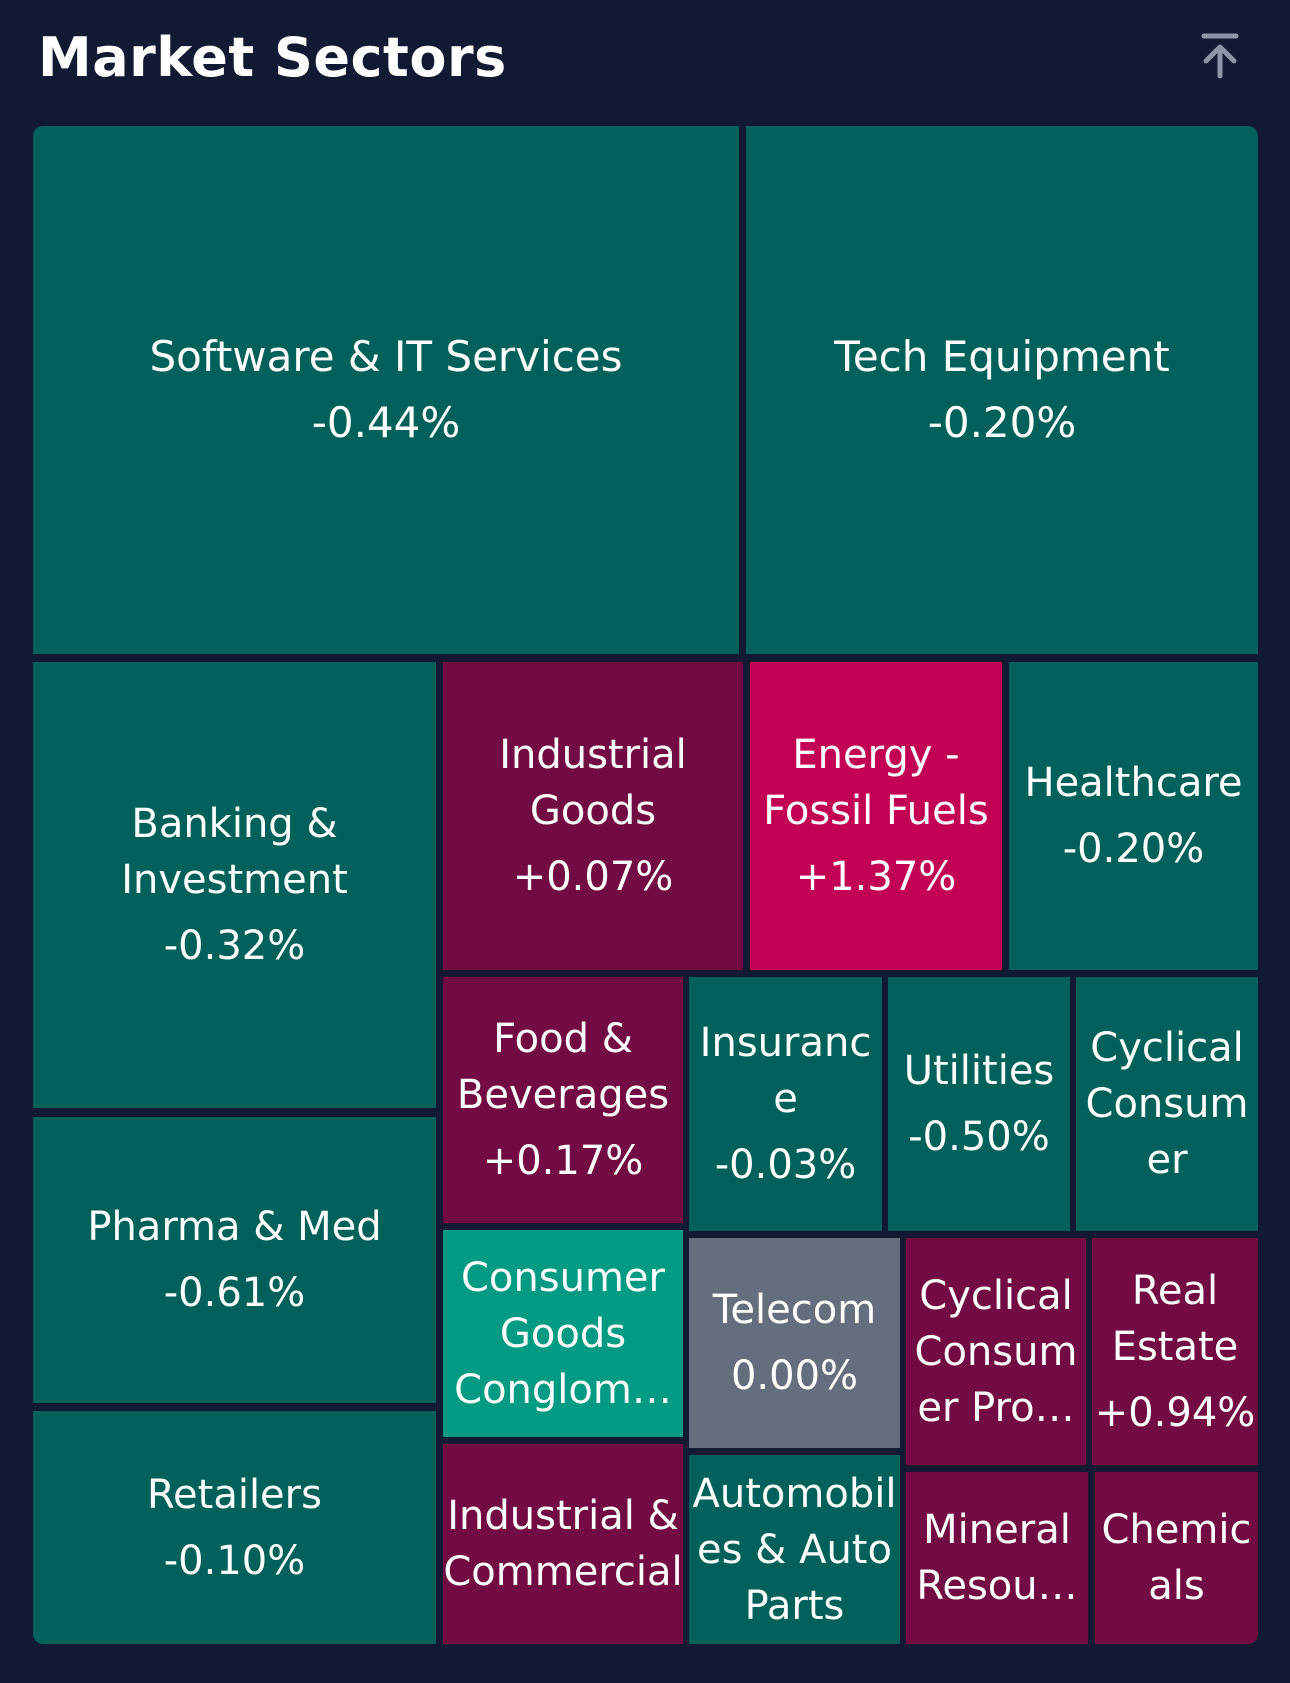 This screenshot has width=1290, height=1683. What do you see at coordinates (234, 852) in the screenshot?
I see `sector-name: Banking & Investment` at bounding box center [234, 852].